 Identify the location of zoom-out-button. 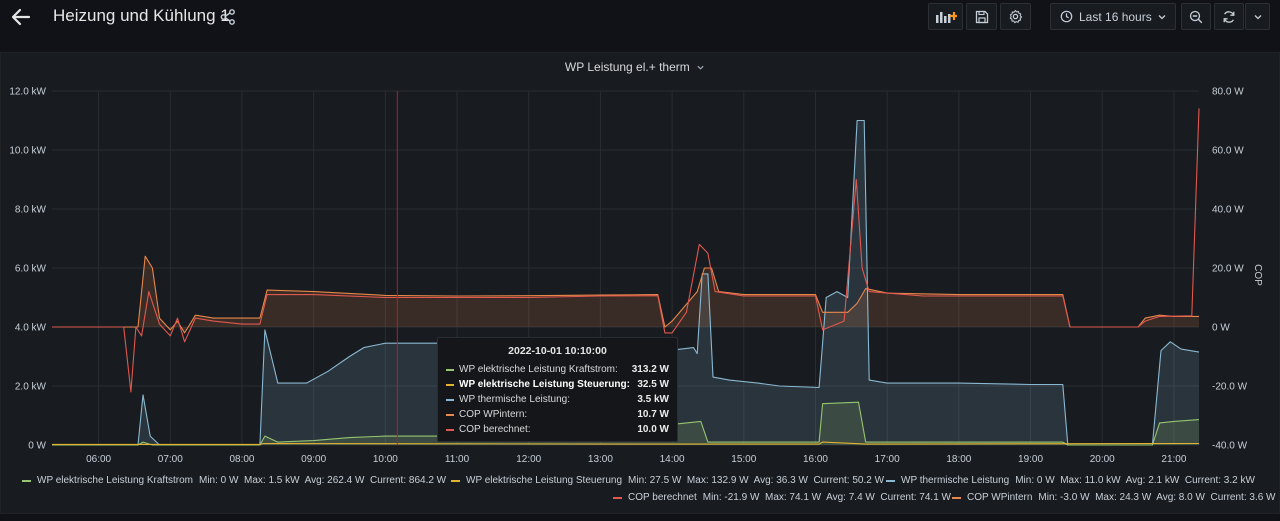
(1196, 16).